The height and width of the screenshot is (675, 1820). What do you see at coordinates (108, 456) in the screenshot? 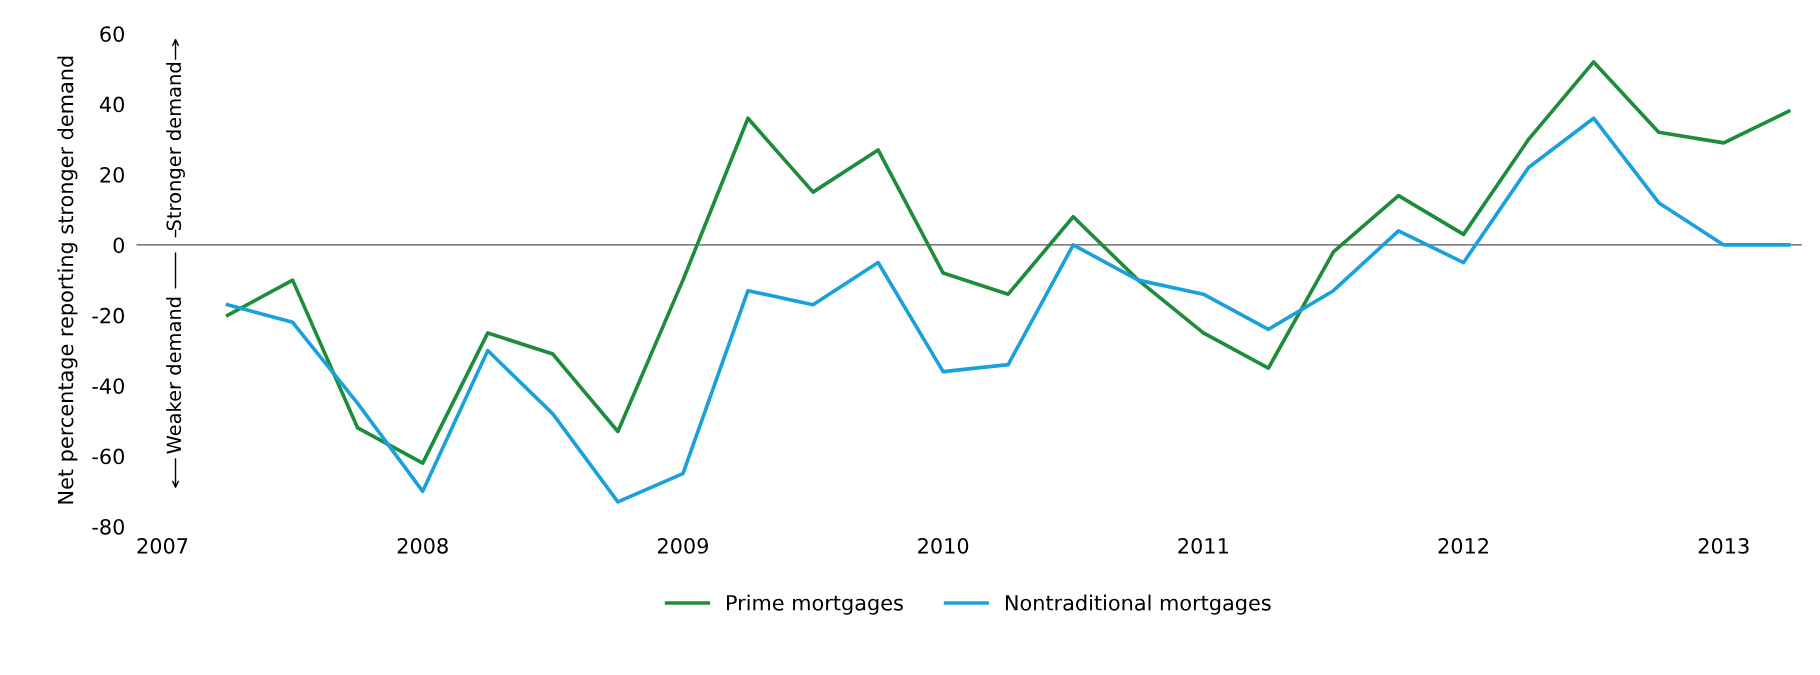
I see `y-tick-label: -60` at bounding box center [108, 456].